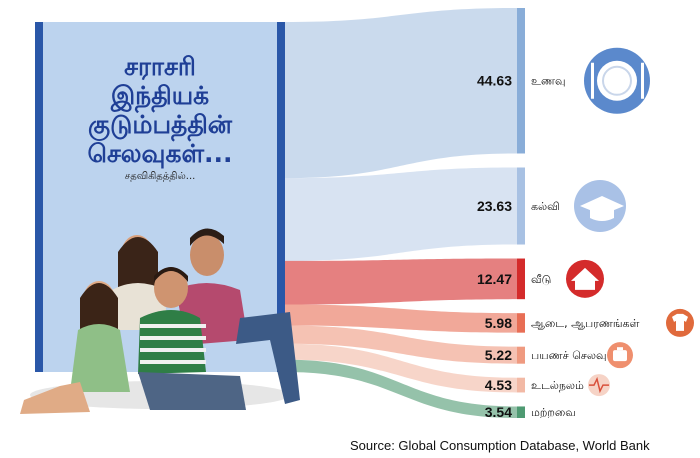  I want to click on value-label: 4.53, so click(498, 385).